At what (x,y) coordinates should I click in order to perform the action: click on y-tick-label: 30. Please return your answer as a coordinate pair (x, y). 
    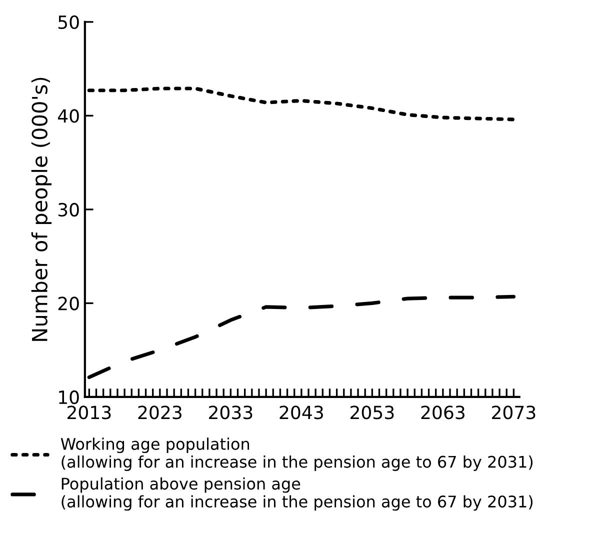
    Looking at the image, I should click on (68, 209).